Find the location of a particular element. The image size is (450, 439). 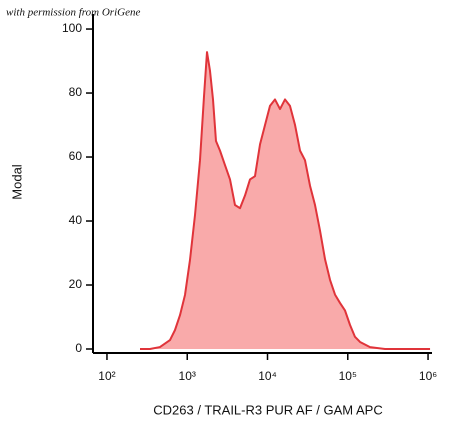

x-tick-label: 10⁴ is located at coordinates (267, 376).